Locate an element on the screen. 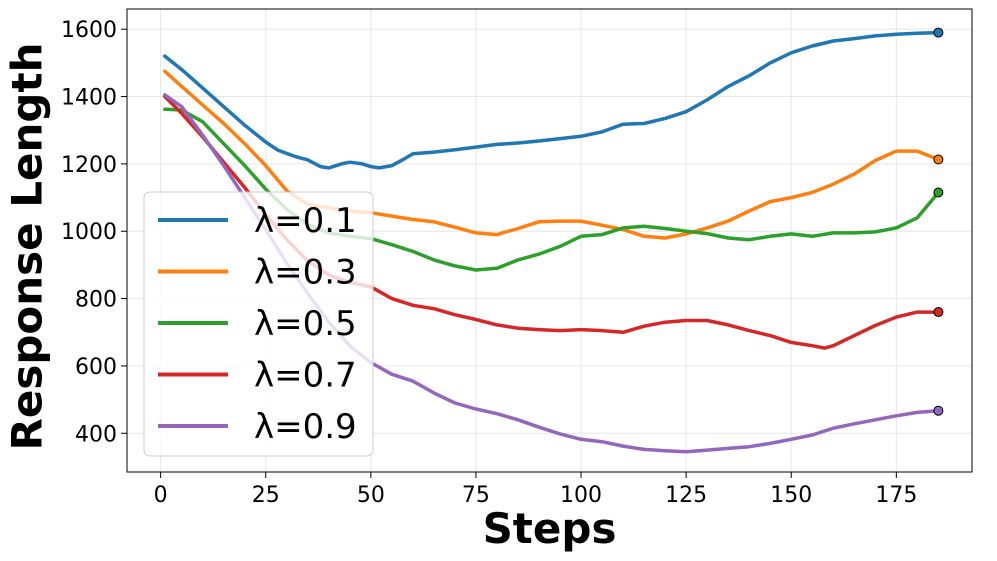 The height and width of the screenshot is (561, 997). legend-label-1: λ=0.1 is located at coordinates (305, 221).